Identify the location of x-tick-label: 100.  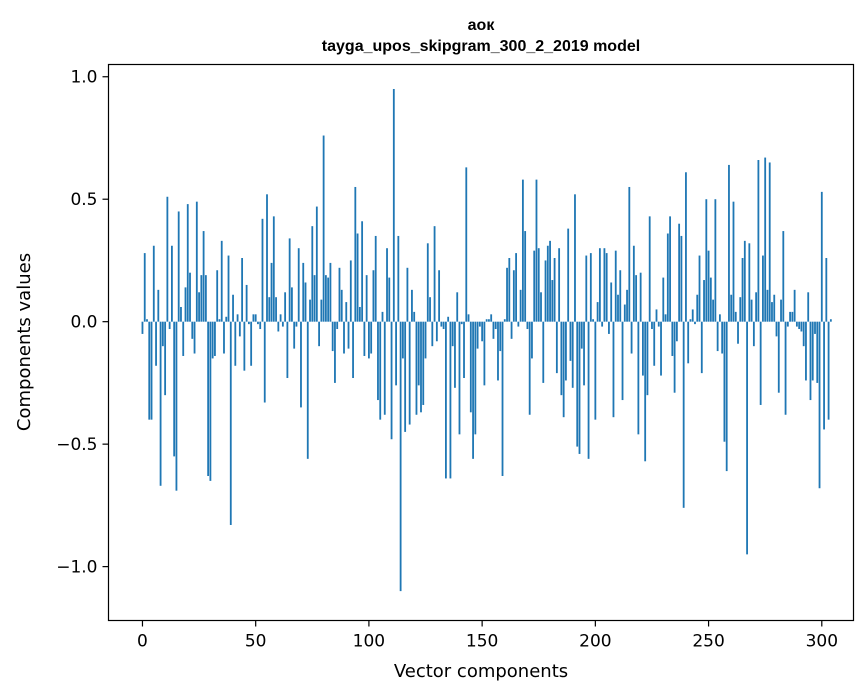
(369, 642).